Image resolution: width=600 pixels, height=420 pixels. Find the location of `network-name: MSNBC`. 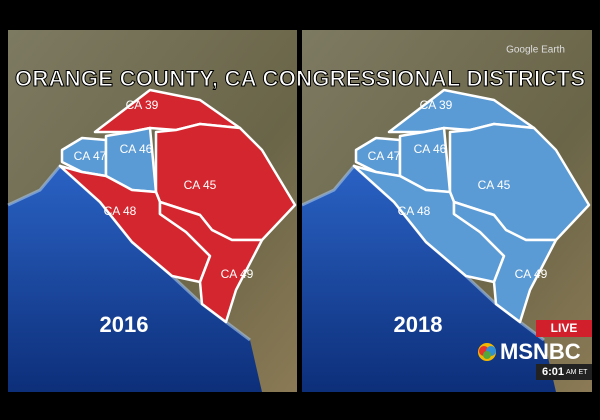

network-name: MSNBC is located at coordinates (540, 351).